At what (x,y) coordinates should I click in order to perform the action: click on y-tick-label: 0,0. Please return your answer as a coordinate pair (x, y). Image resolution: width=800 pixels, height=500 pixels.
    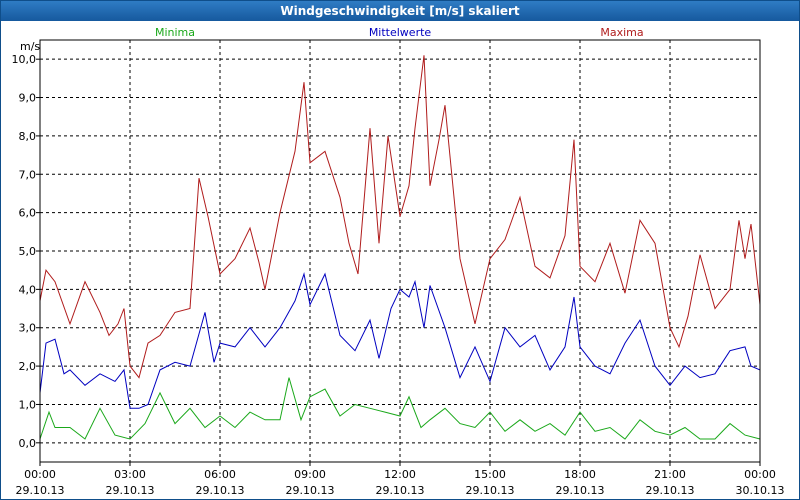
    Looking at the image, I should click on (28, 443).